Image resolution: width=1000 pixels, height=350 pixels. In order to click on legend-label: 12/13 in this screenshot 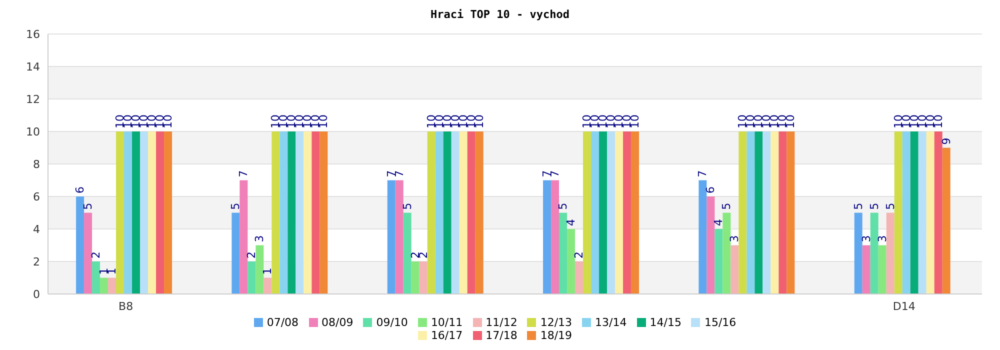, I will do `click(556, 322)`.